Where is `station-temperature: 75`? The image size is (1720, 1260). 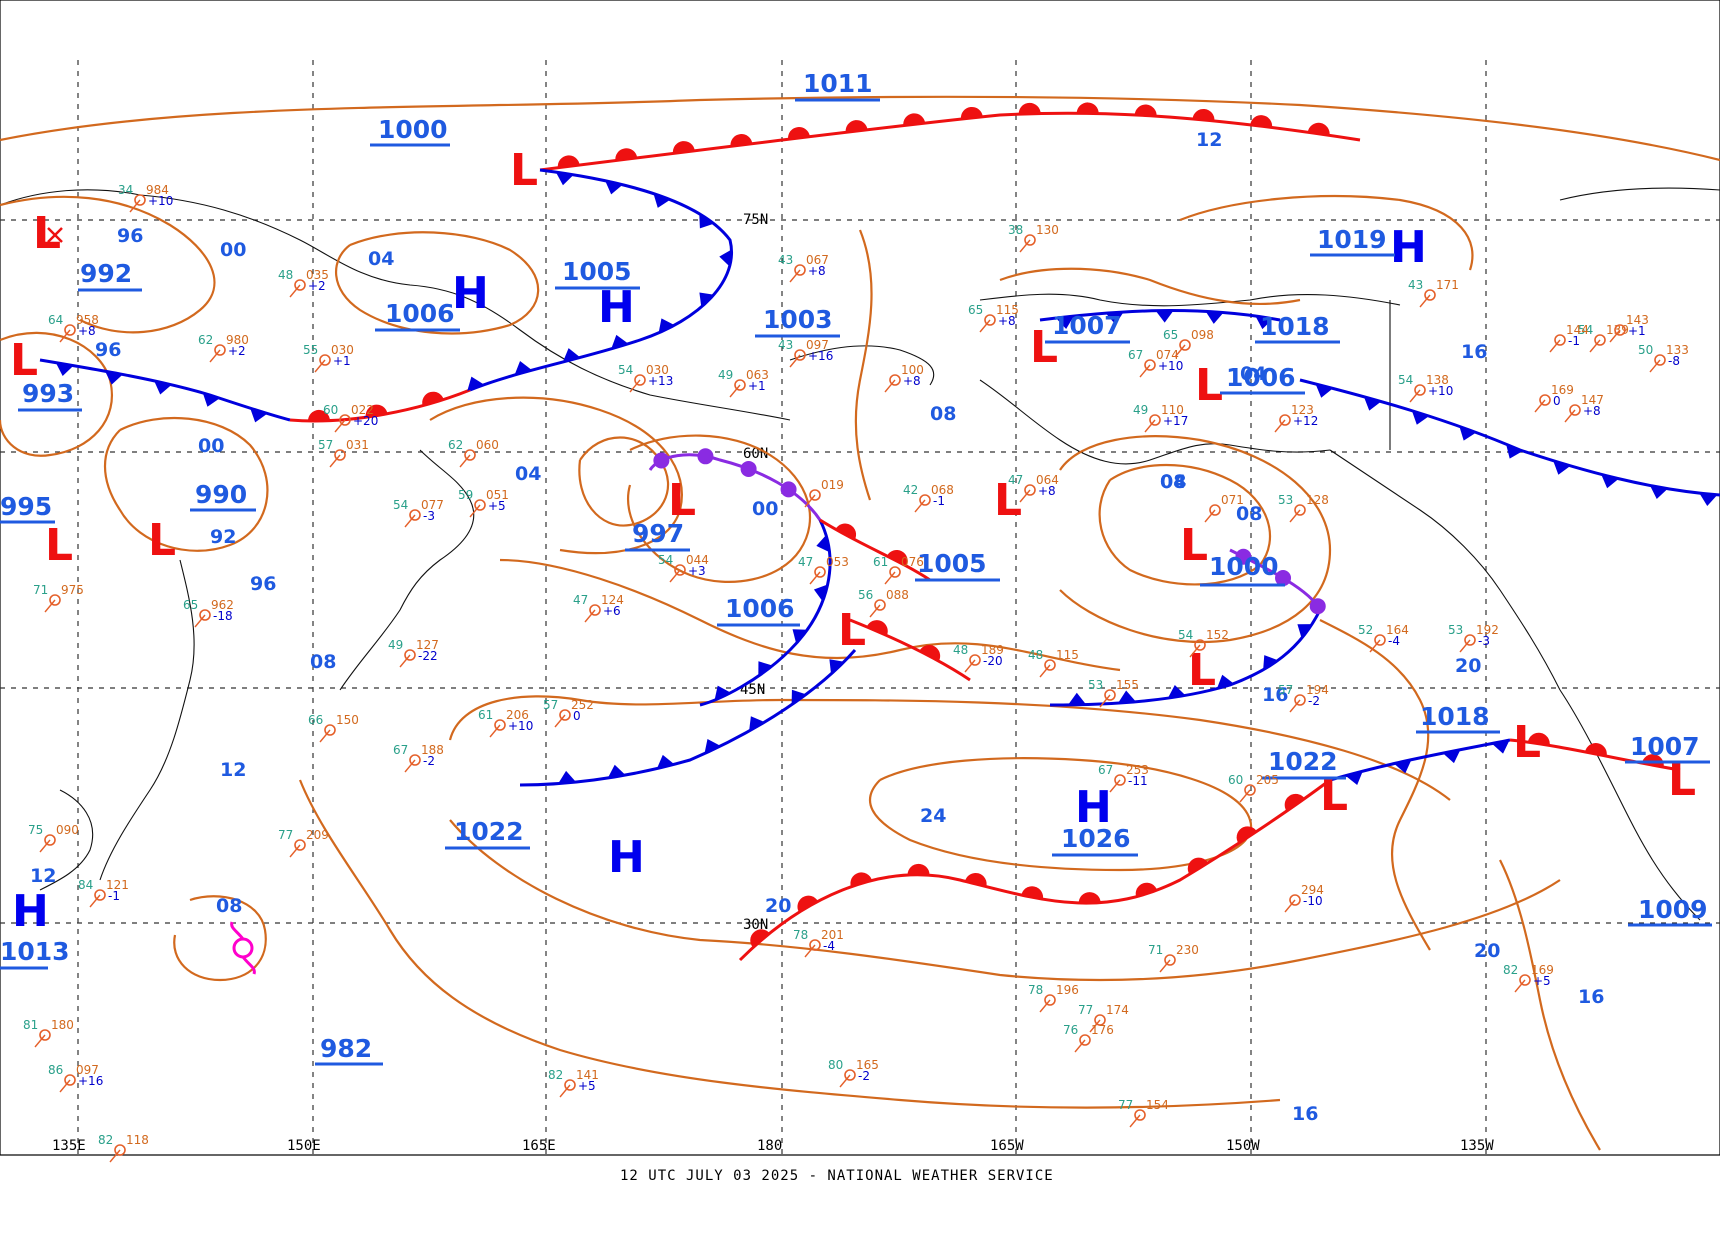
station-temperature: 75 is located at coordinates (35, 830).